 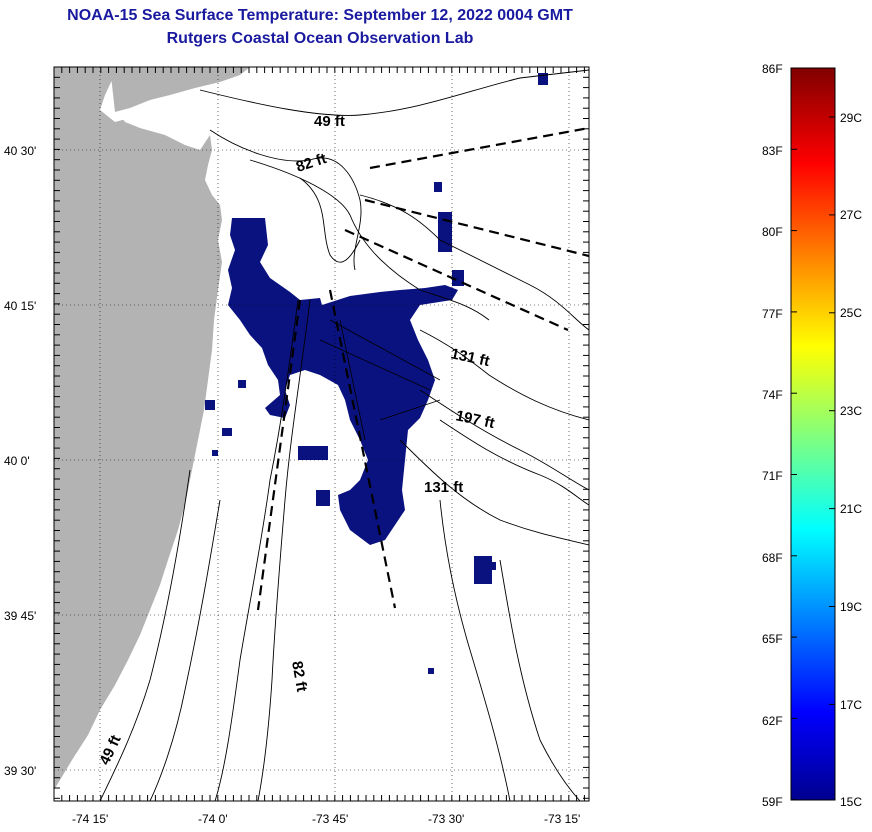 I want to click on depth-label-82ft-north: 82 ft, so click(x=311, y=163).